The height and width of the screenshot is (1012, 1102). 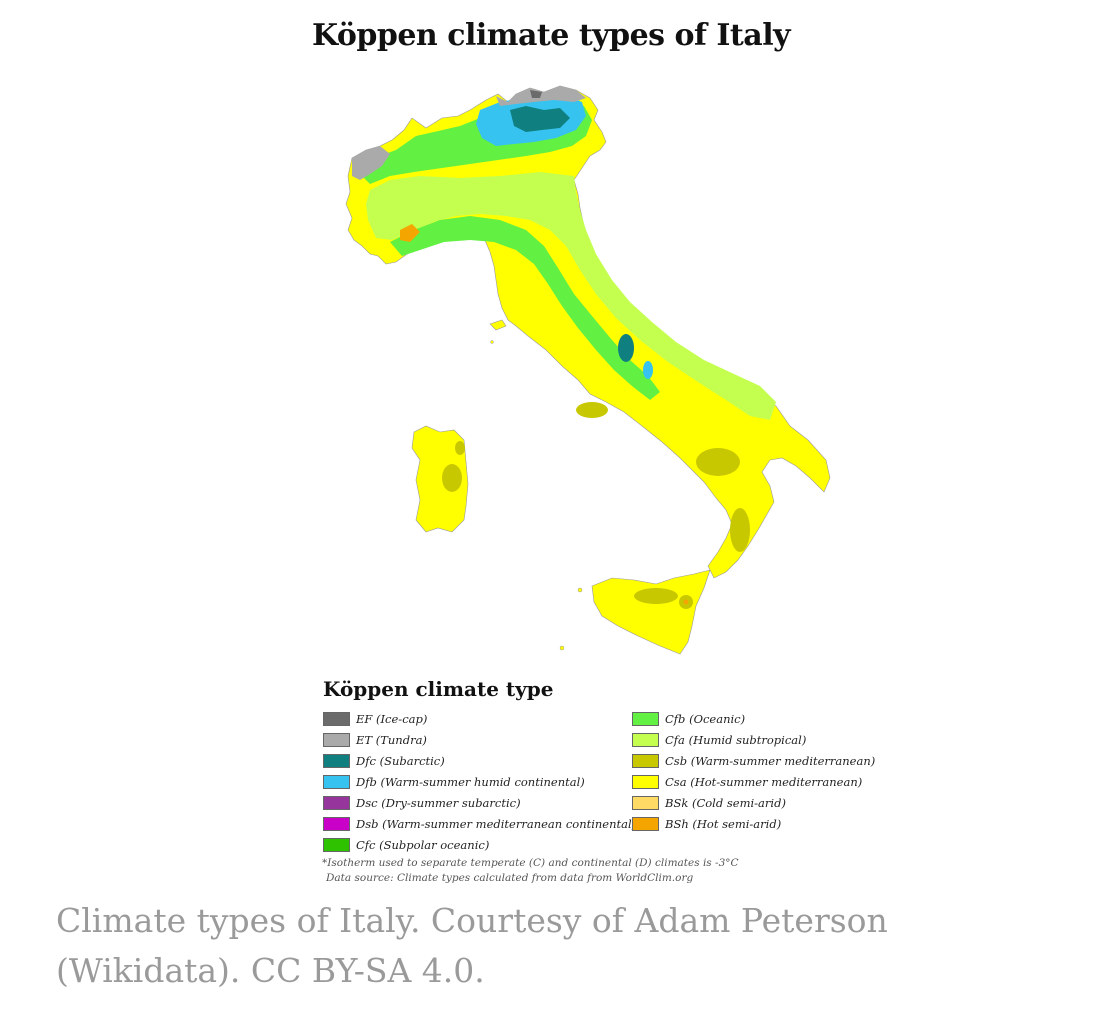 What do you see at coordinates (677, 803) in the screenshot?
I see `legend-code: BSk` at bounding box center [677, 803].